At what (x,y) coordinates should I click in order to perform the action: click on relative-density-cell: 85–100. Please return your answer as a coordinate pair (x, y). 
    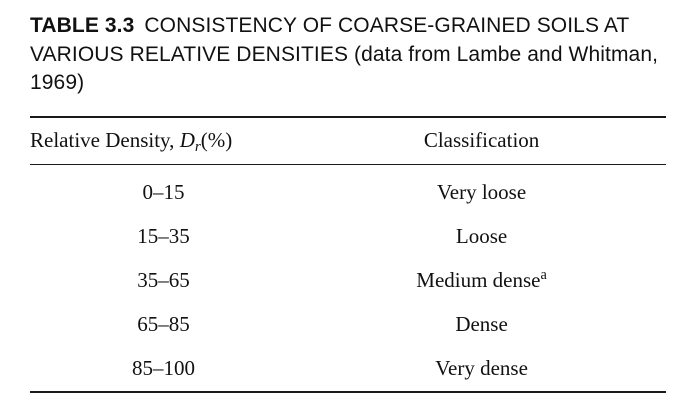
    Looking at the image, I should click on (164, 368).